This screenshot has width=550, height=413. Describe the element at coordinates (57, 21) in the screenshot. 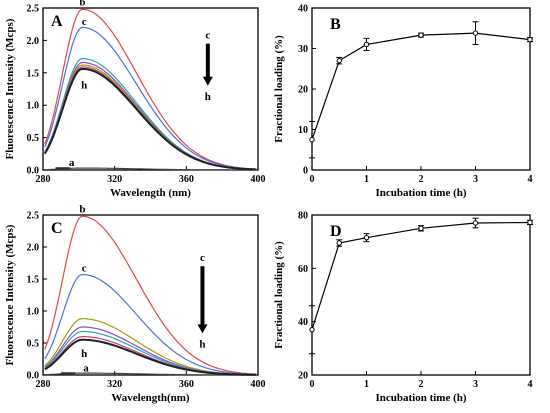

I see `panel-label: A` at that location.